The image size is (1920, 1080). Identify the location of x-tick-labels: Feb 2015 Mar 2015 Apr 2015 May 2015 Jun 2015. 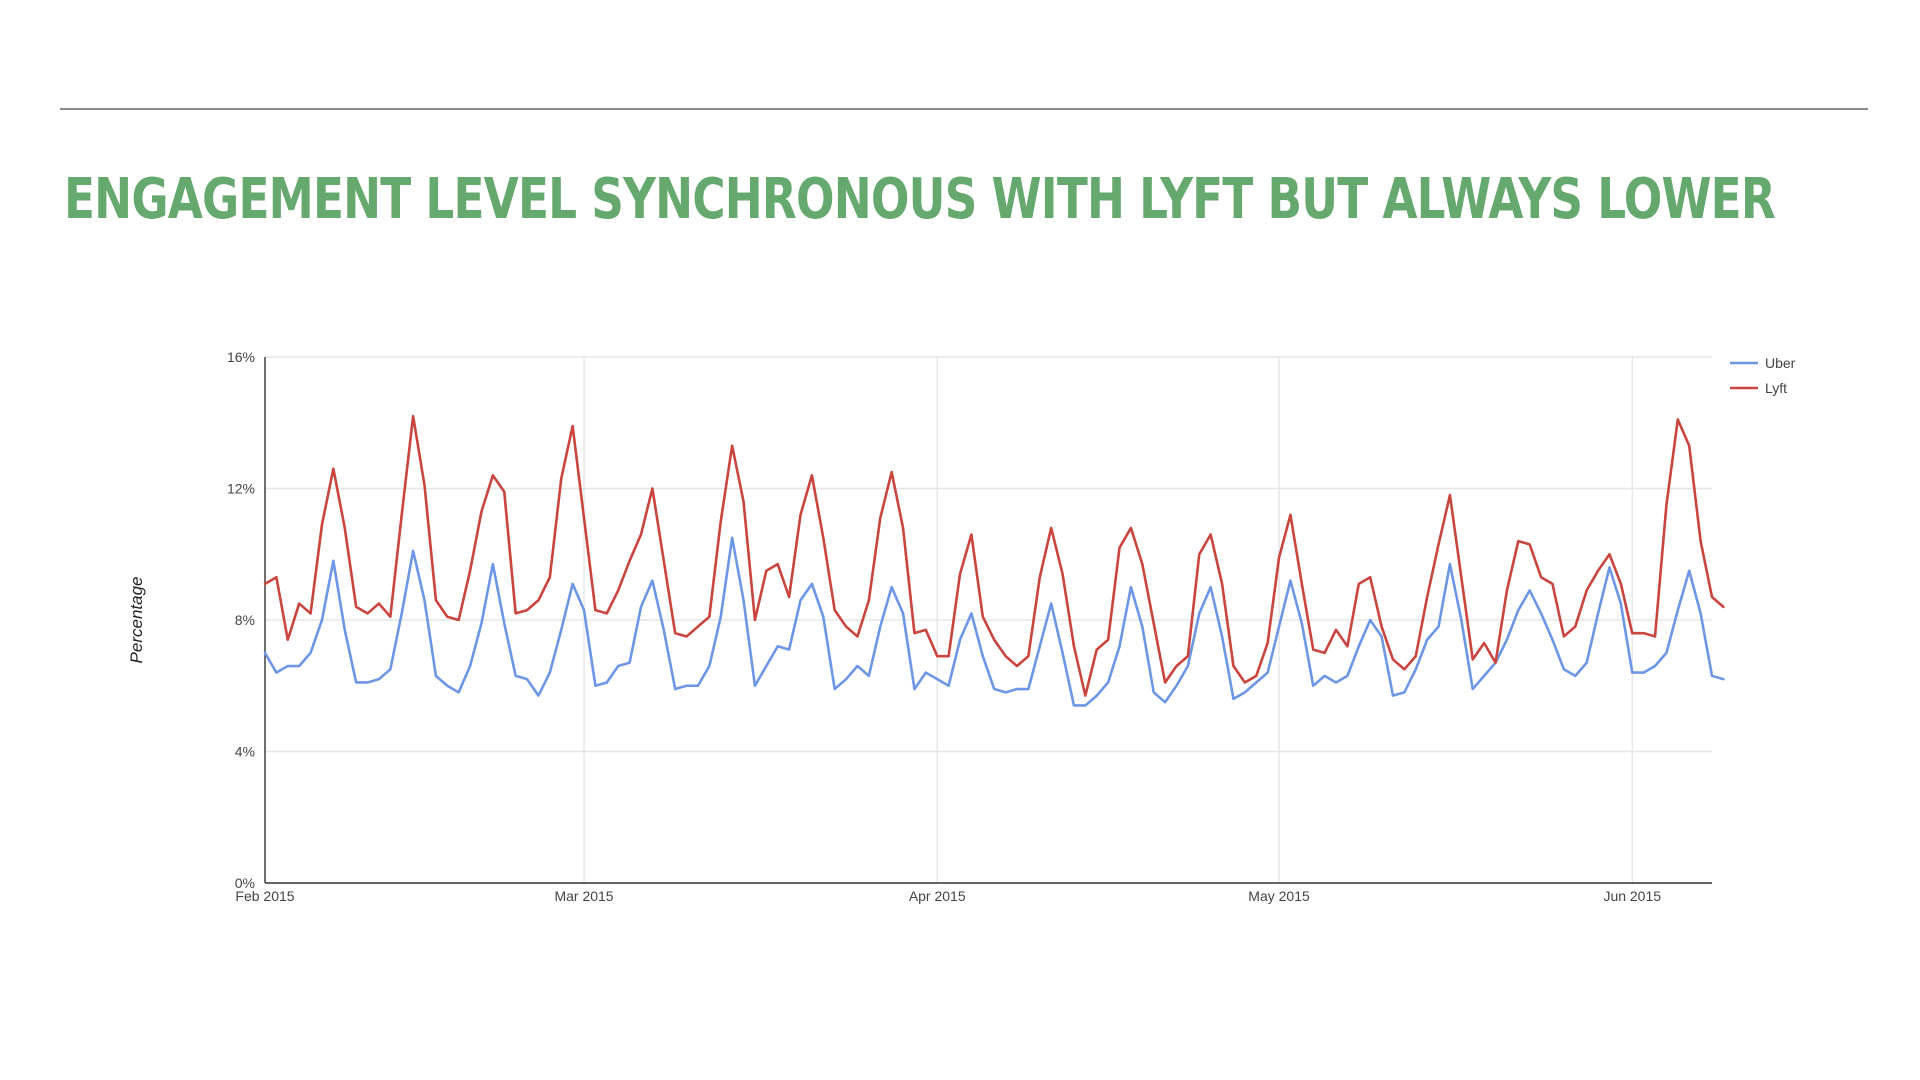
(948, 896).